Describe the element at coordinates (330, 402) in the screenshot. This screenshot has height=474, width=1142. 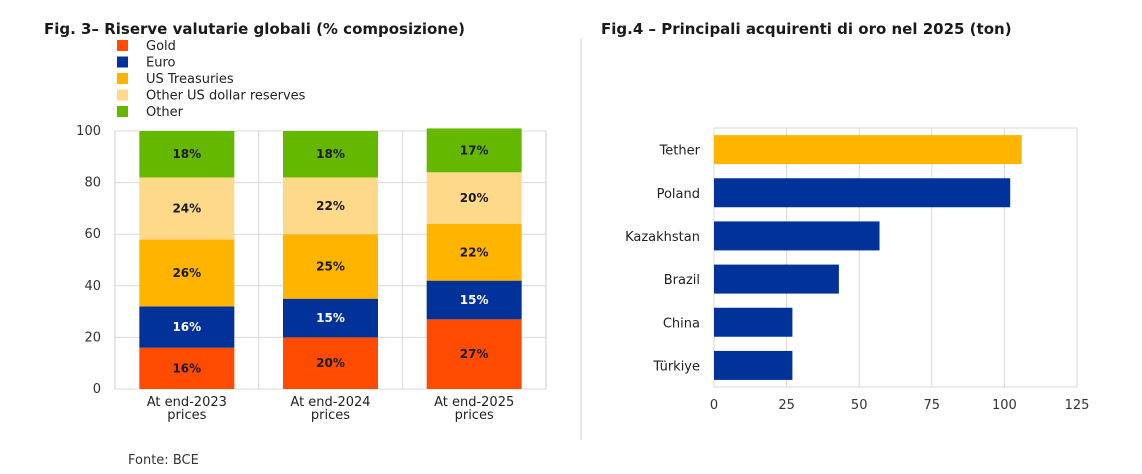
I see `fig3-xtick-1-0: At end-2024` at that location.